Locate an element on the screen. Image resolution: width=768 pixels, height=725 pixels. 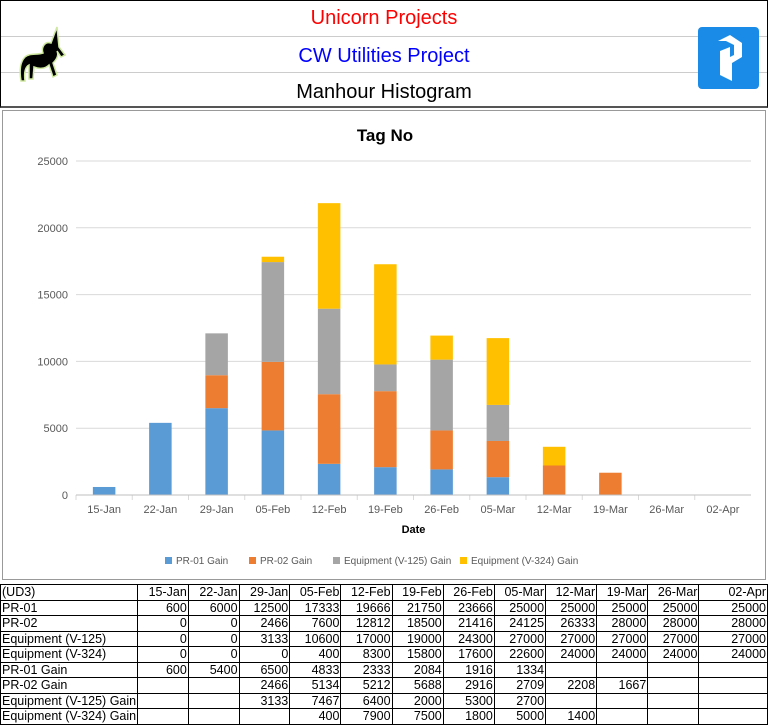
unicorn-logo-icon is located at coordinates (43, 54).